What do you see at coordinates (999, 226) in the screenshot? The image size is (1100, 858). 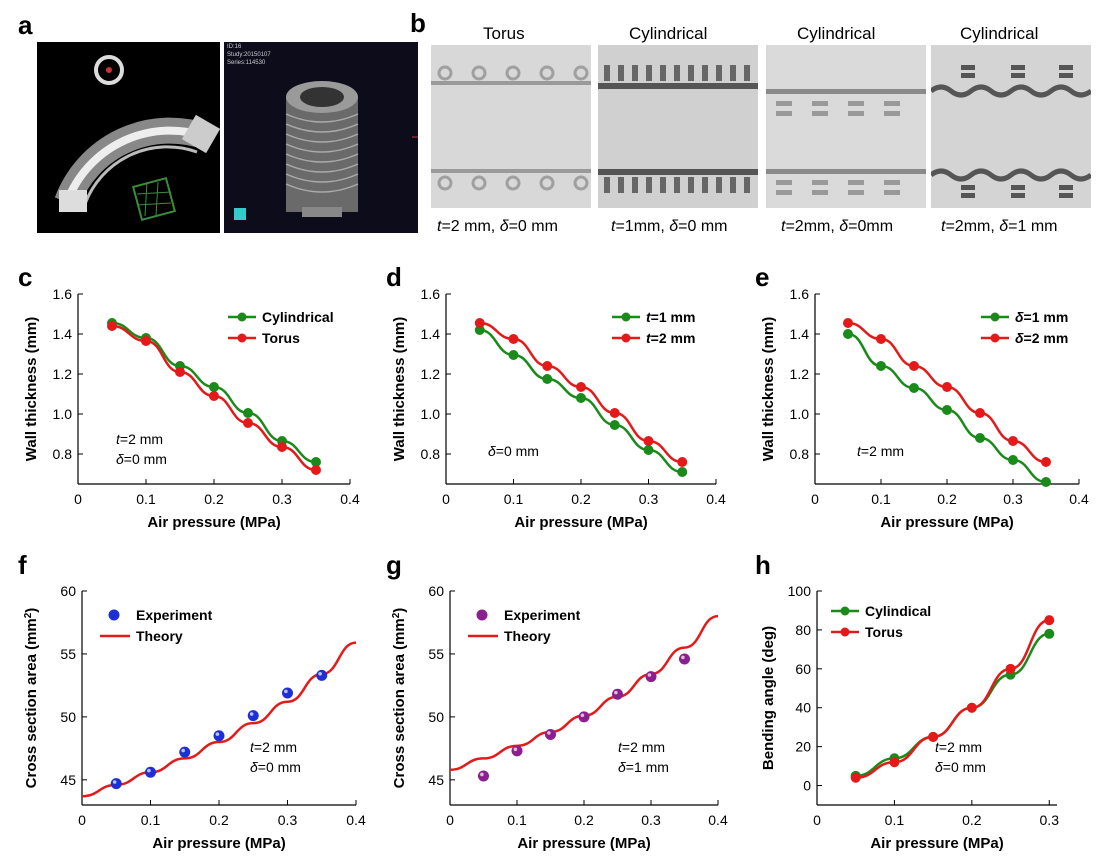 I see `panel-b-caption-4: t=2mm, δ=1 mm` at bounding box center [999, 226].